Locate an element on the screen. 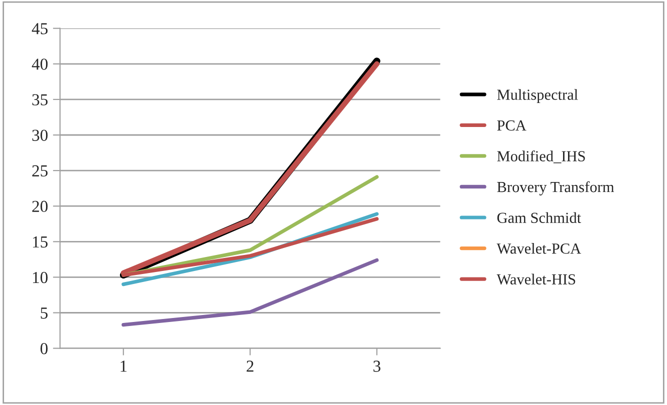 Image resolution: width=667 pixels, height=405 pixels. legend-label: Brovery Transform is located at coordinates (555, 188).